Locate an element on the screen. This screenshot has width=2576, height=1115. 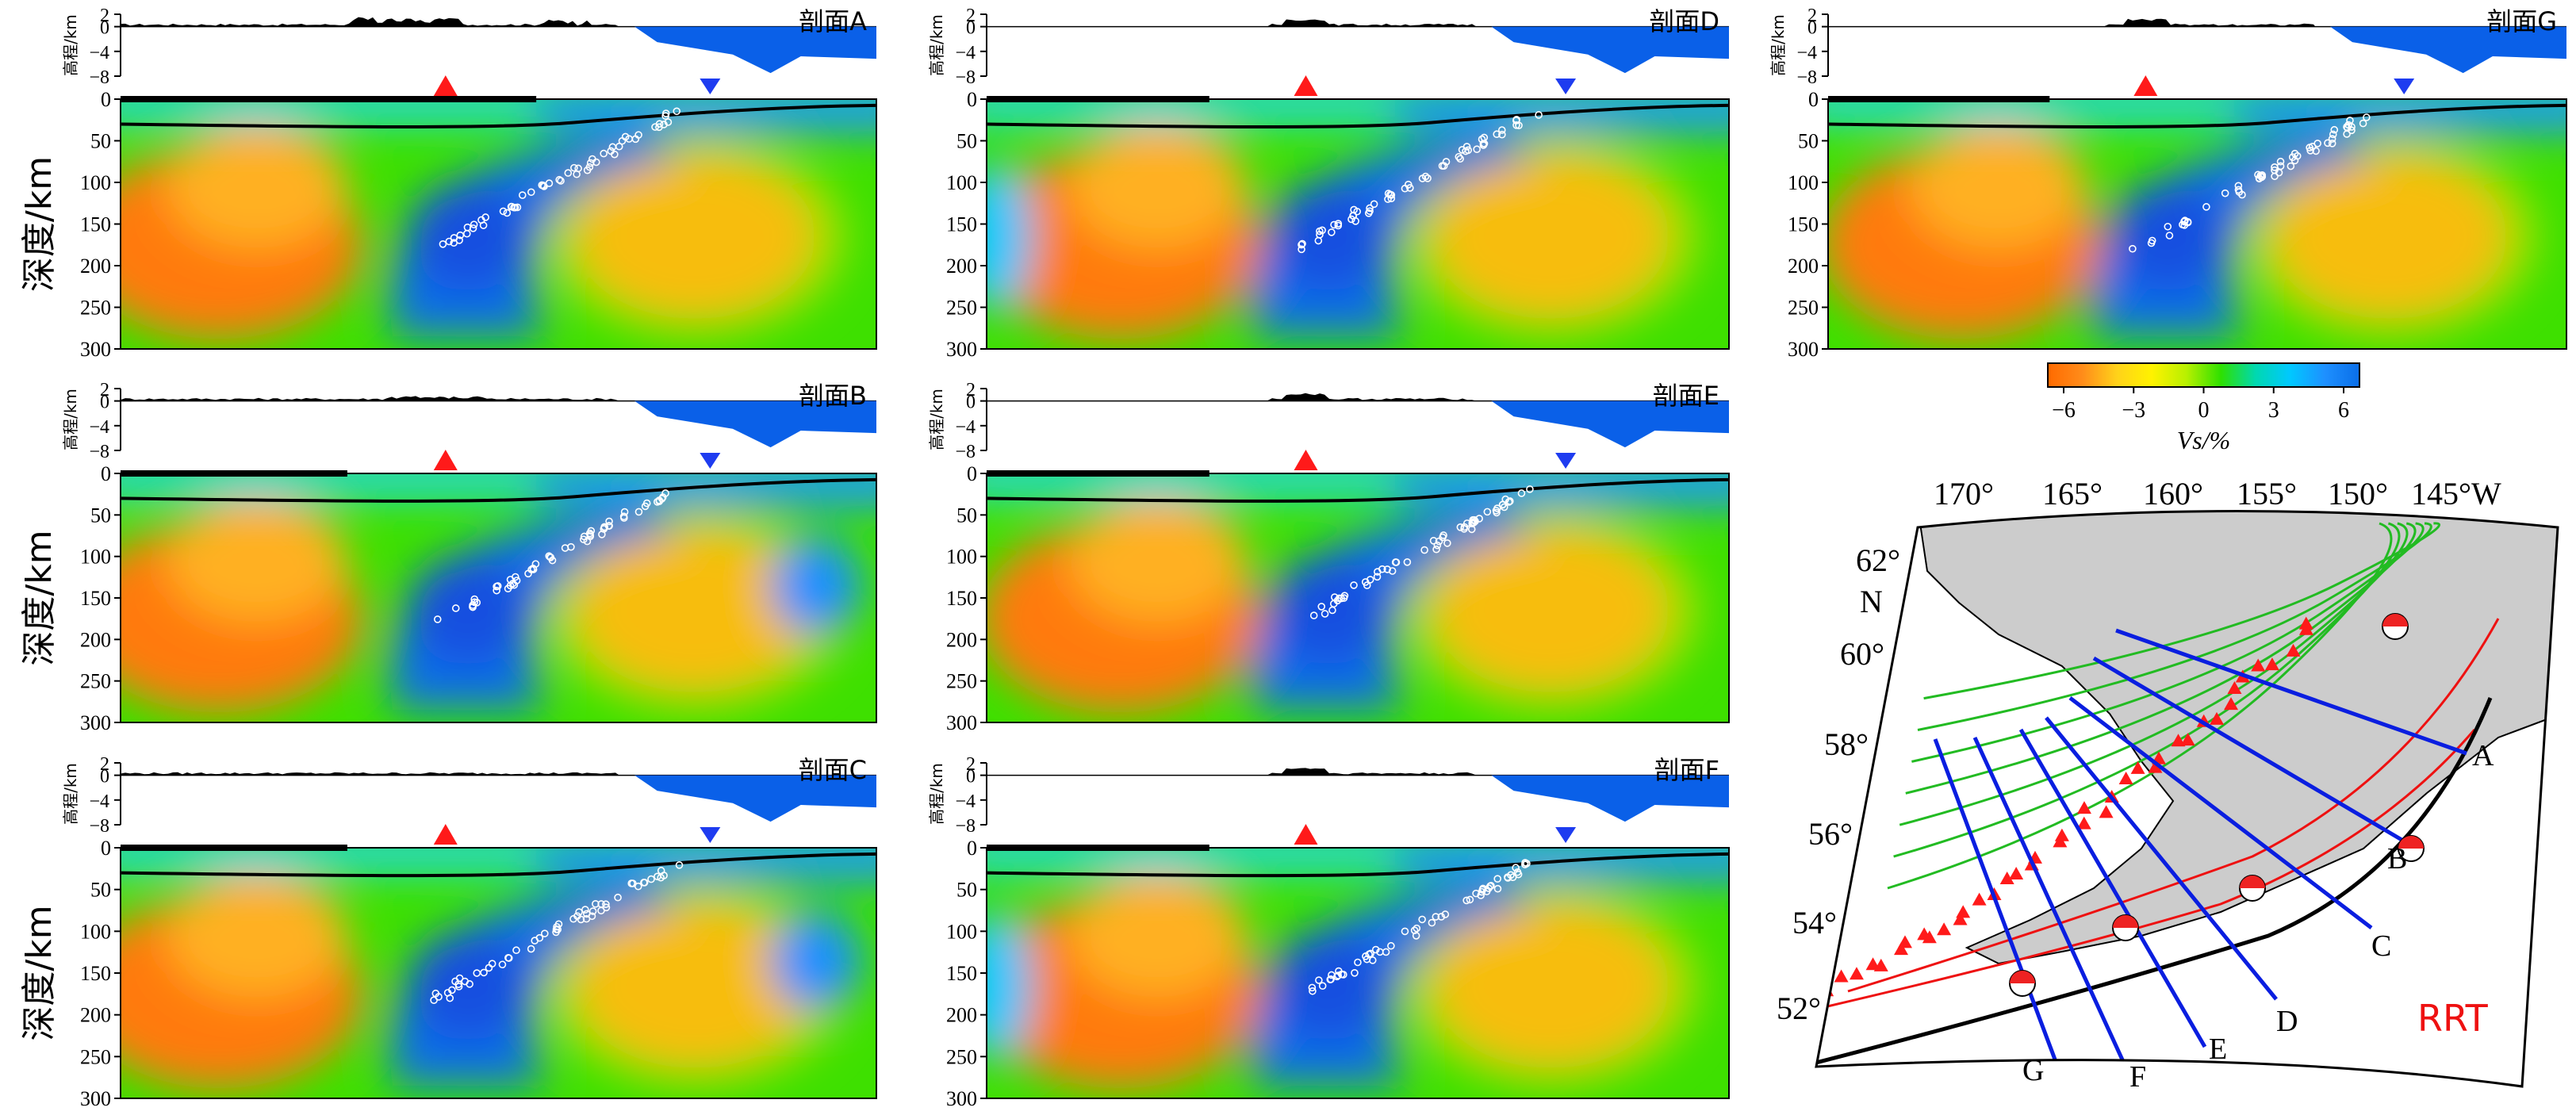
elev-tick-label: −4 is located at coordinates (99, 801).